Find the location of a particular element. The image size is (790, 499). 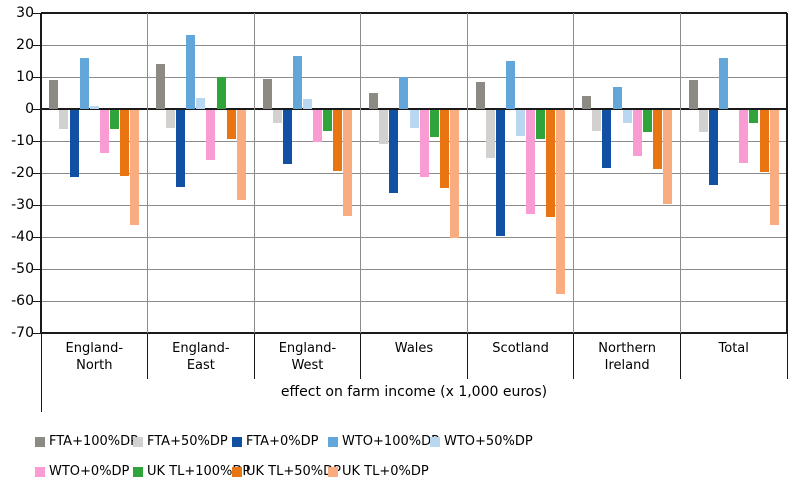

bar-FTA100DP-England-North is located at coordinates (54, 94).